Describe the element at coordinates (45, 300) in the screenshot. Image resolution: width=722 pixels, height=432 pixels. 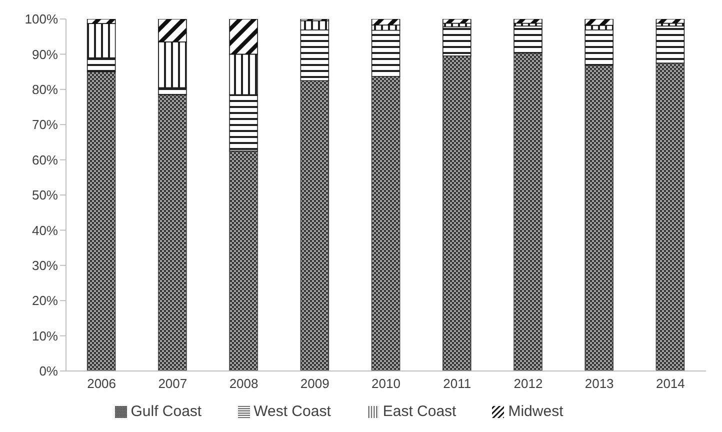
I see `y-tick-label: 20%` at that location.